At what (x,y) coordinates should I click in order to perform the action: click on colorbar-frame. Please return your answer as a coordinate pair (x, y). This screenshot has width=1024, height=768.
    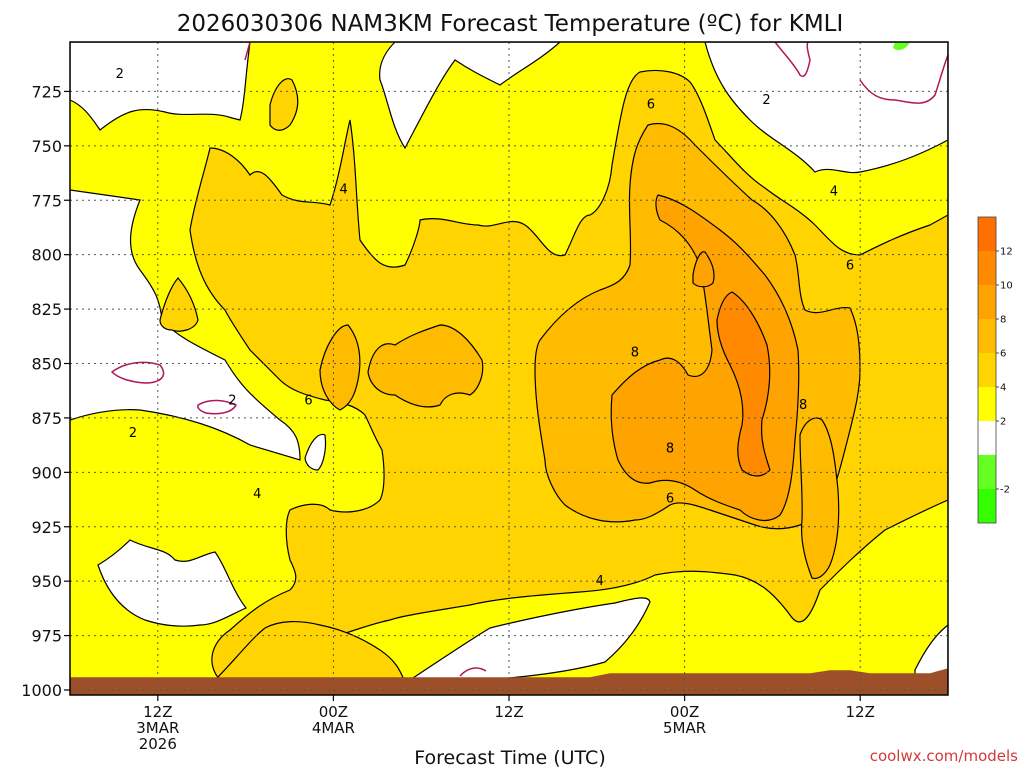
    Looking at the image, I should click on (987, 370).